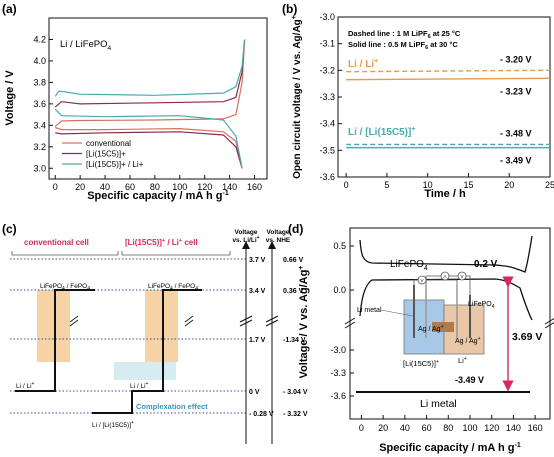  I want to click on axis-break-li, so click(246, 321).